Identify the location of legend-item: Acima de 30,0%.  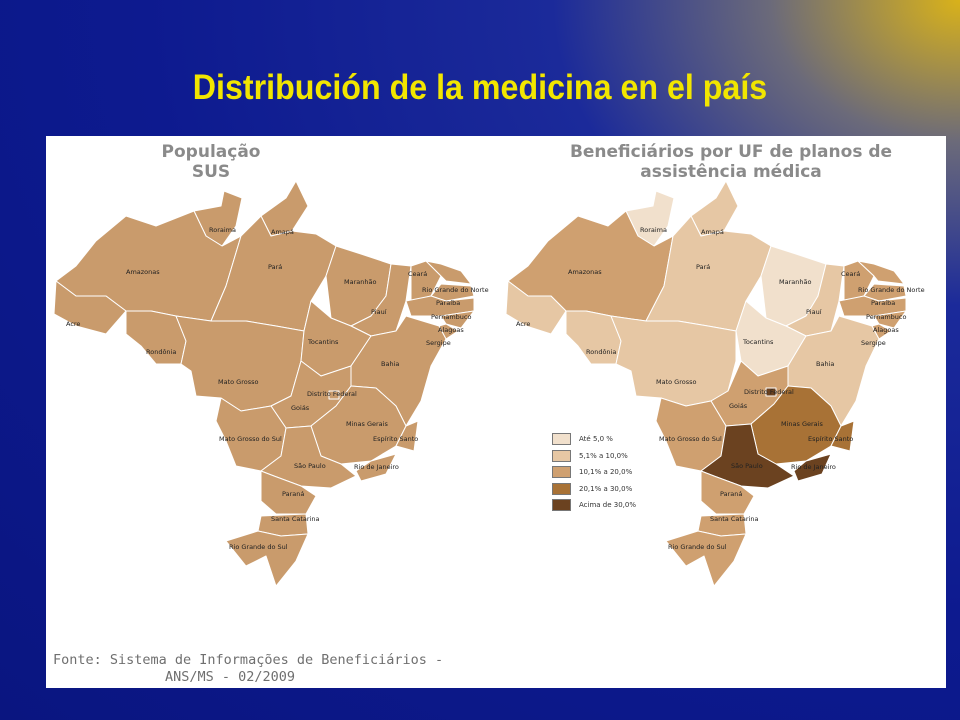
(594, 505).